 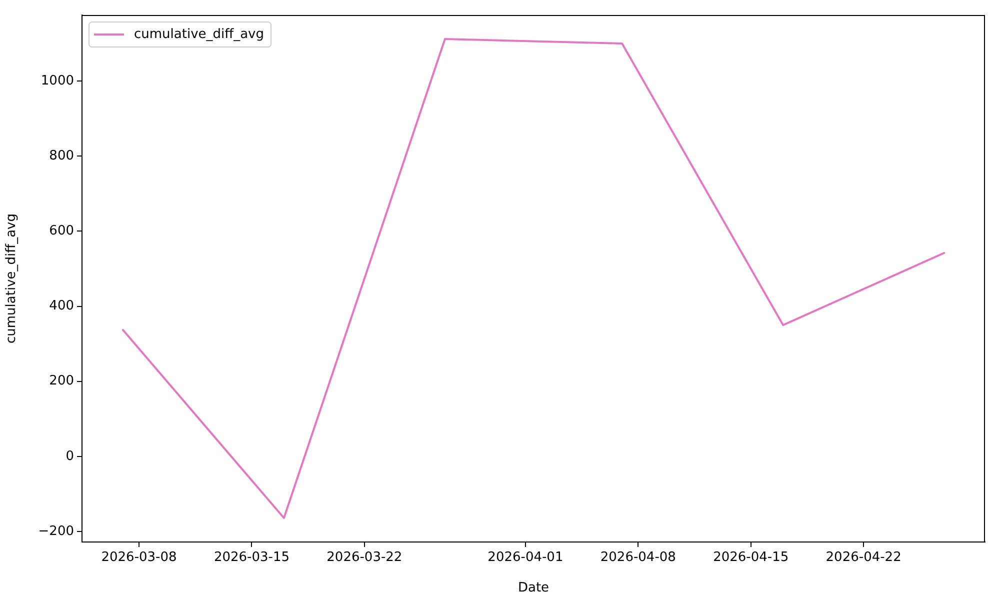 What do you see at coordinates (12, 279) in the screenshot?
I see `y-axis-title: cumulative_diff_avg` at bounding box center [12, 279].